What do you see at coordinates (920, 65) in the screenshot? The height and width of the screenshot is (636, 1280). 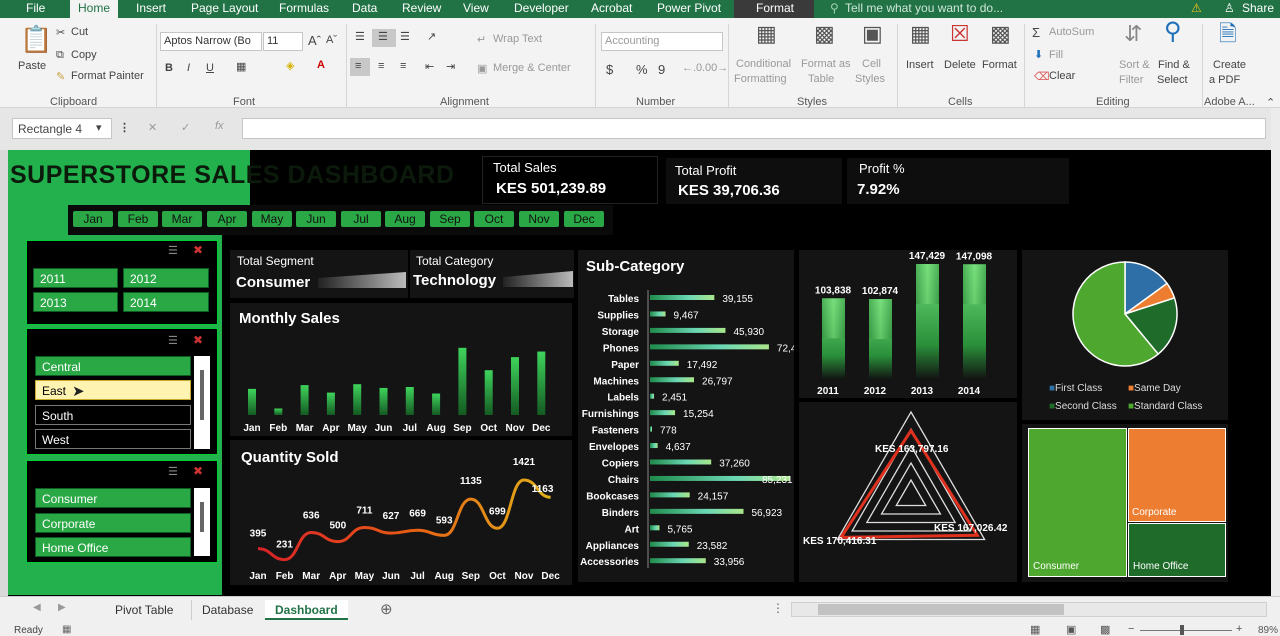 I see `insert-cells-button: Insert` at bounding box center [920, 65].